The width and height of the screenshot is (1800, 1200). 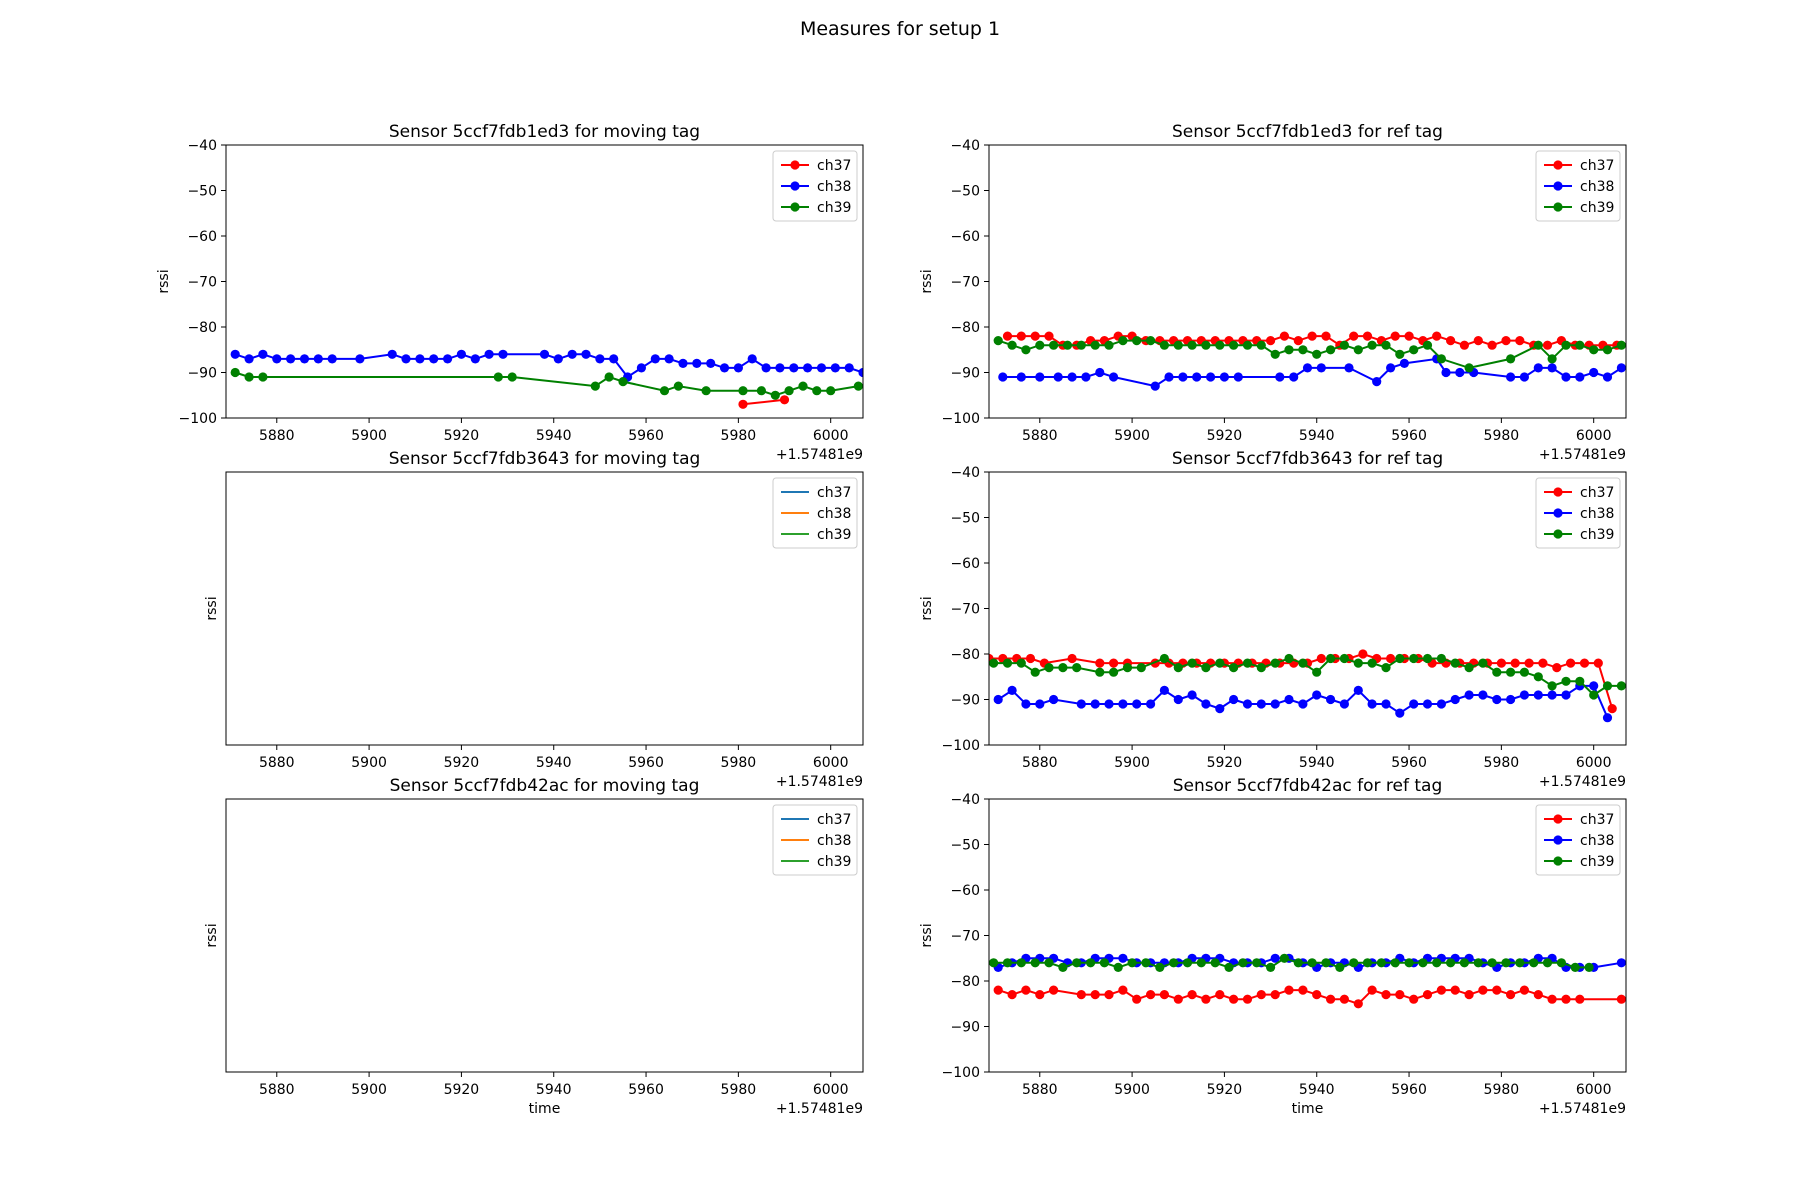 I want to click on y-tick-label: −70, so click(x=965, y=610).